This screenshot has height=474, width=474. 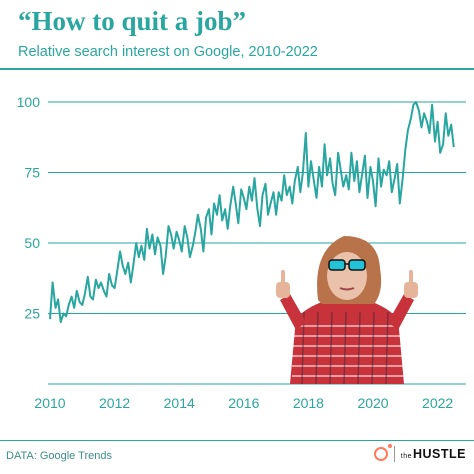 I want to click on x-tick-label: 2020, so click(x=372, y=403).